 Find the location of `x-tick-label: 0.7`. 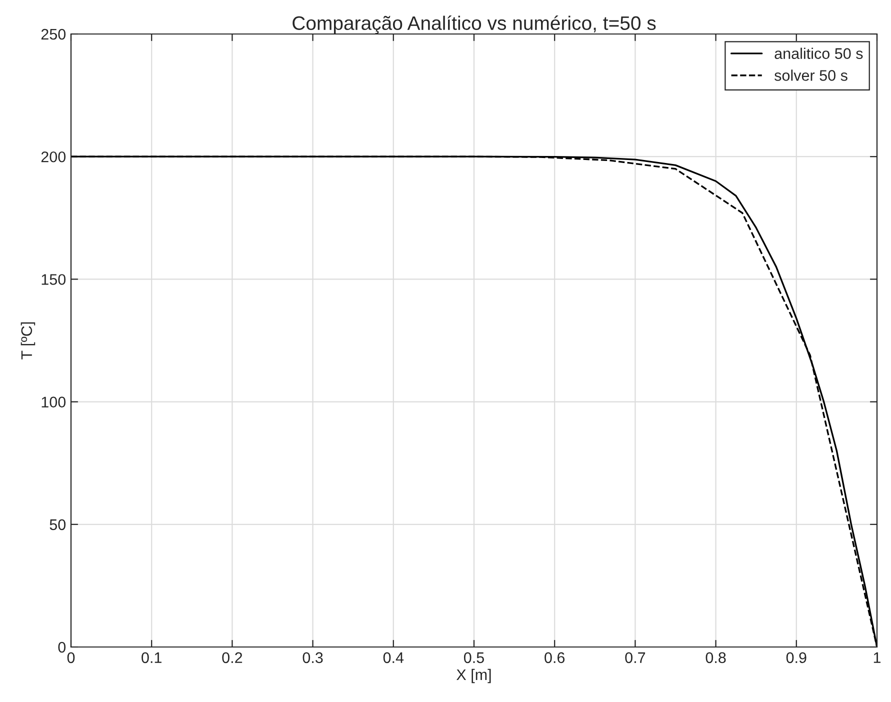

x-tick-label: 0.7 is located at coordinates (635, 658).